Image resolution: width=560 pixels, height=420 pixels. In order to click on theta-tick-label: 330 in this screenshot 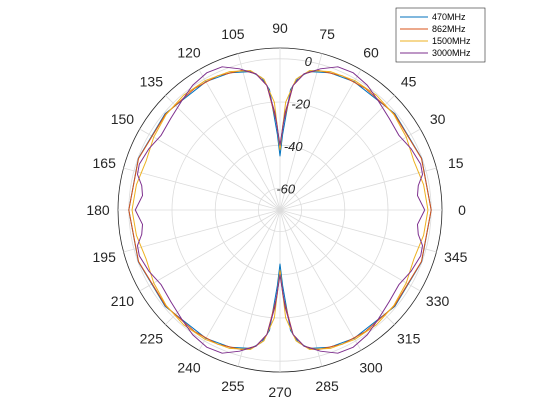, I will do `click(438, 301)`.